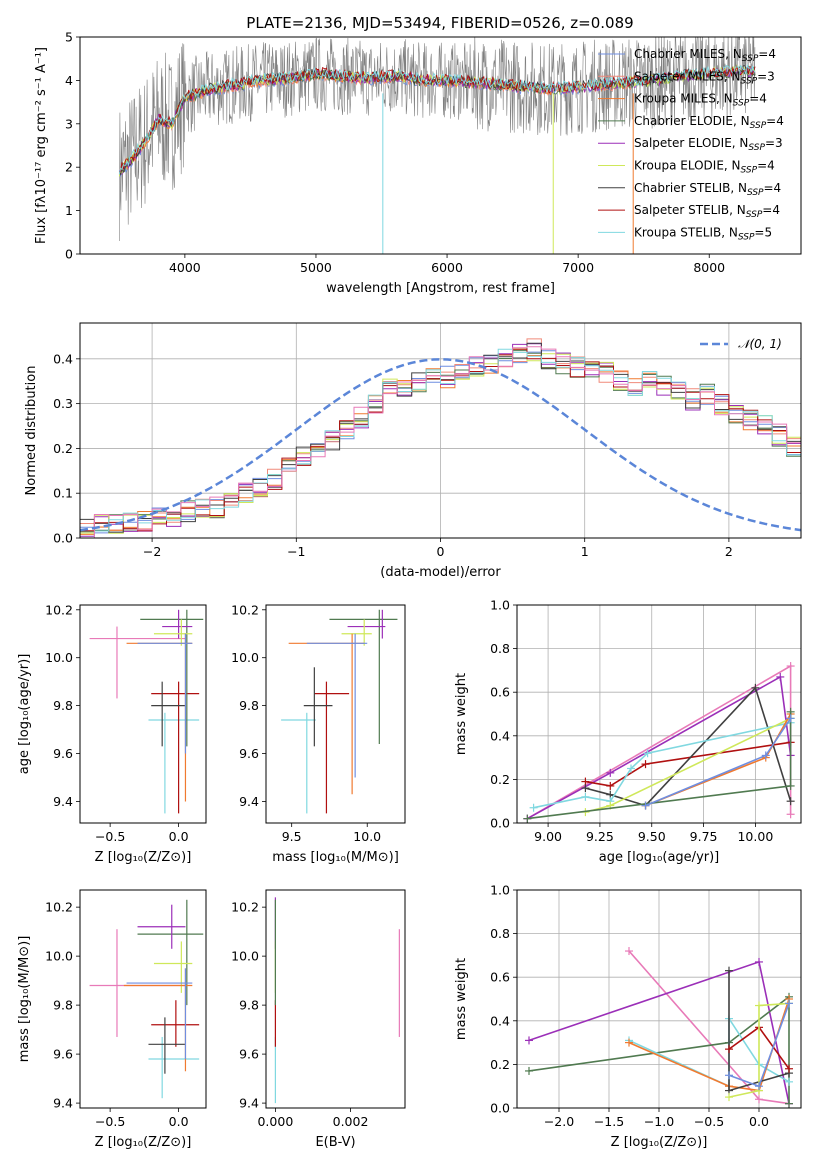  Describe the element at coordinates (690, 188) in the screenshot. I see `legend-label: Chabrier STELIB, N` at that location.